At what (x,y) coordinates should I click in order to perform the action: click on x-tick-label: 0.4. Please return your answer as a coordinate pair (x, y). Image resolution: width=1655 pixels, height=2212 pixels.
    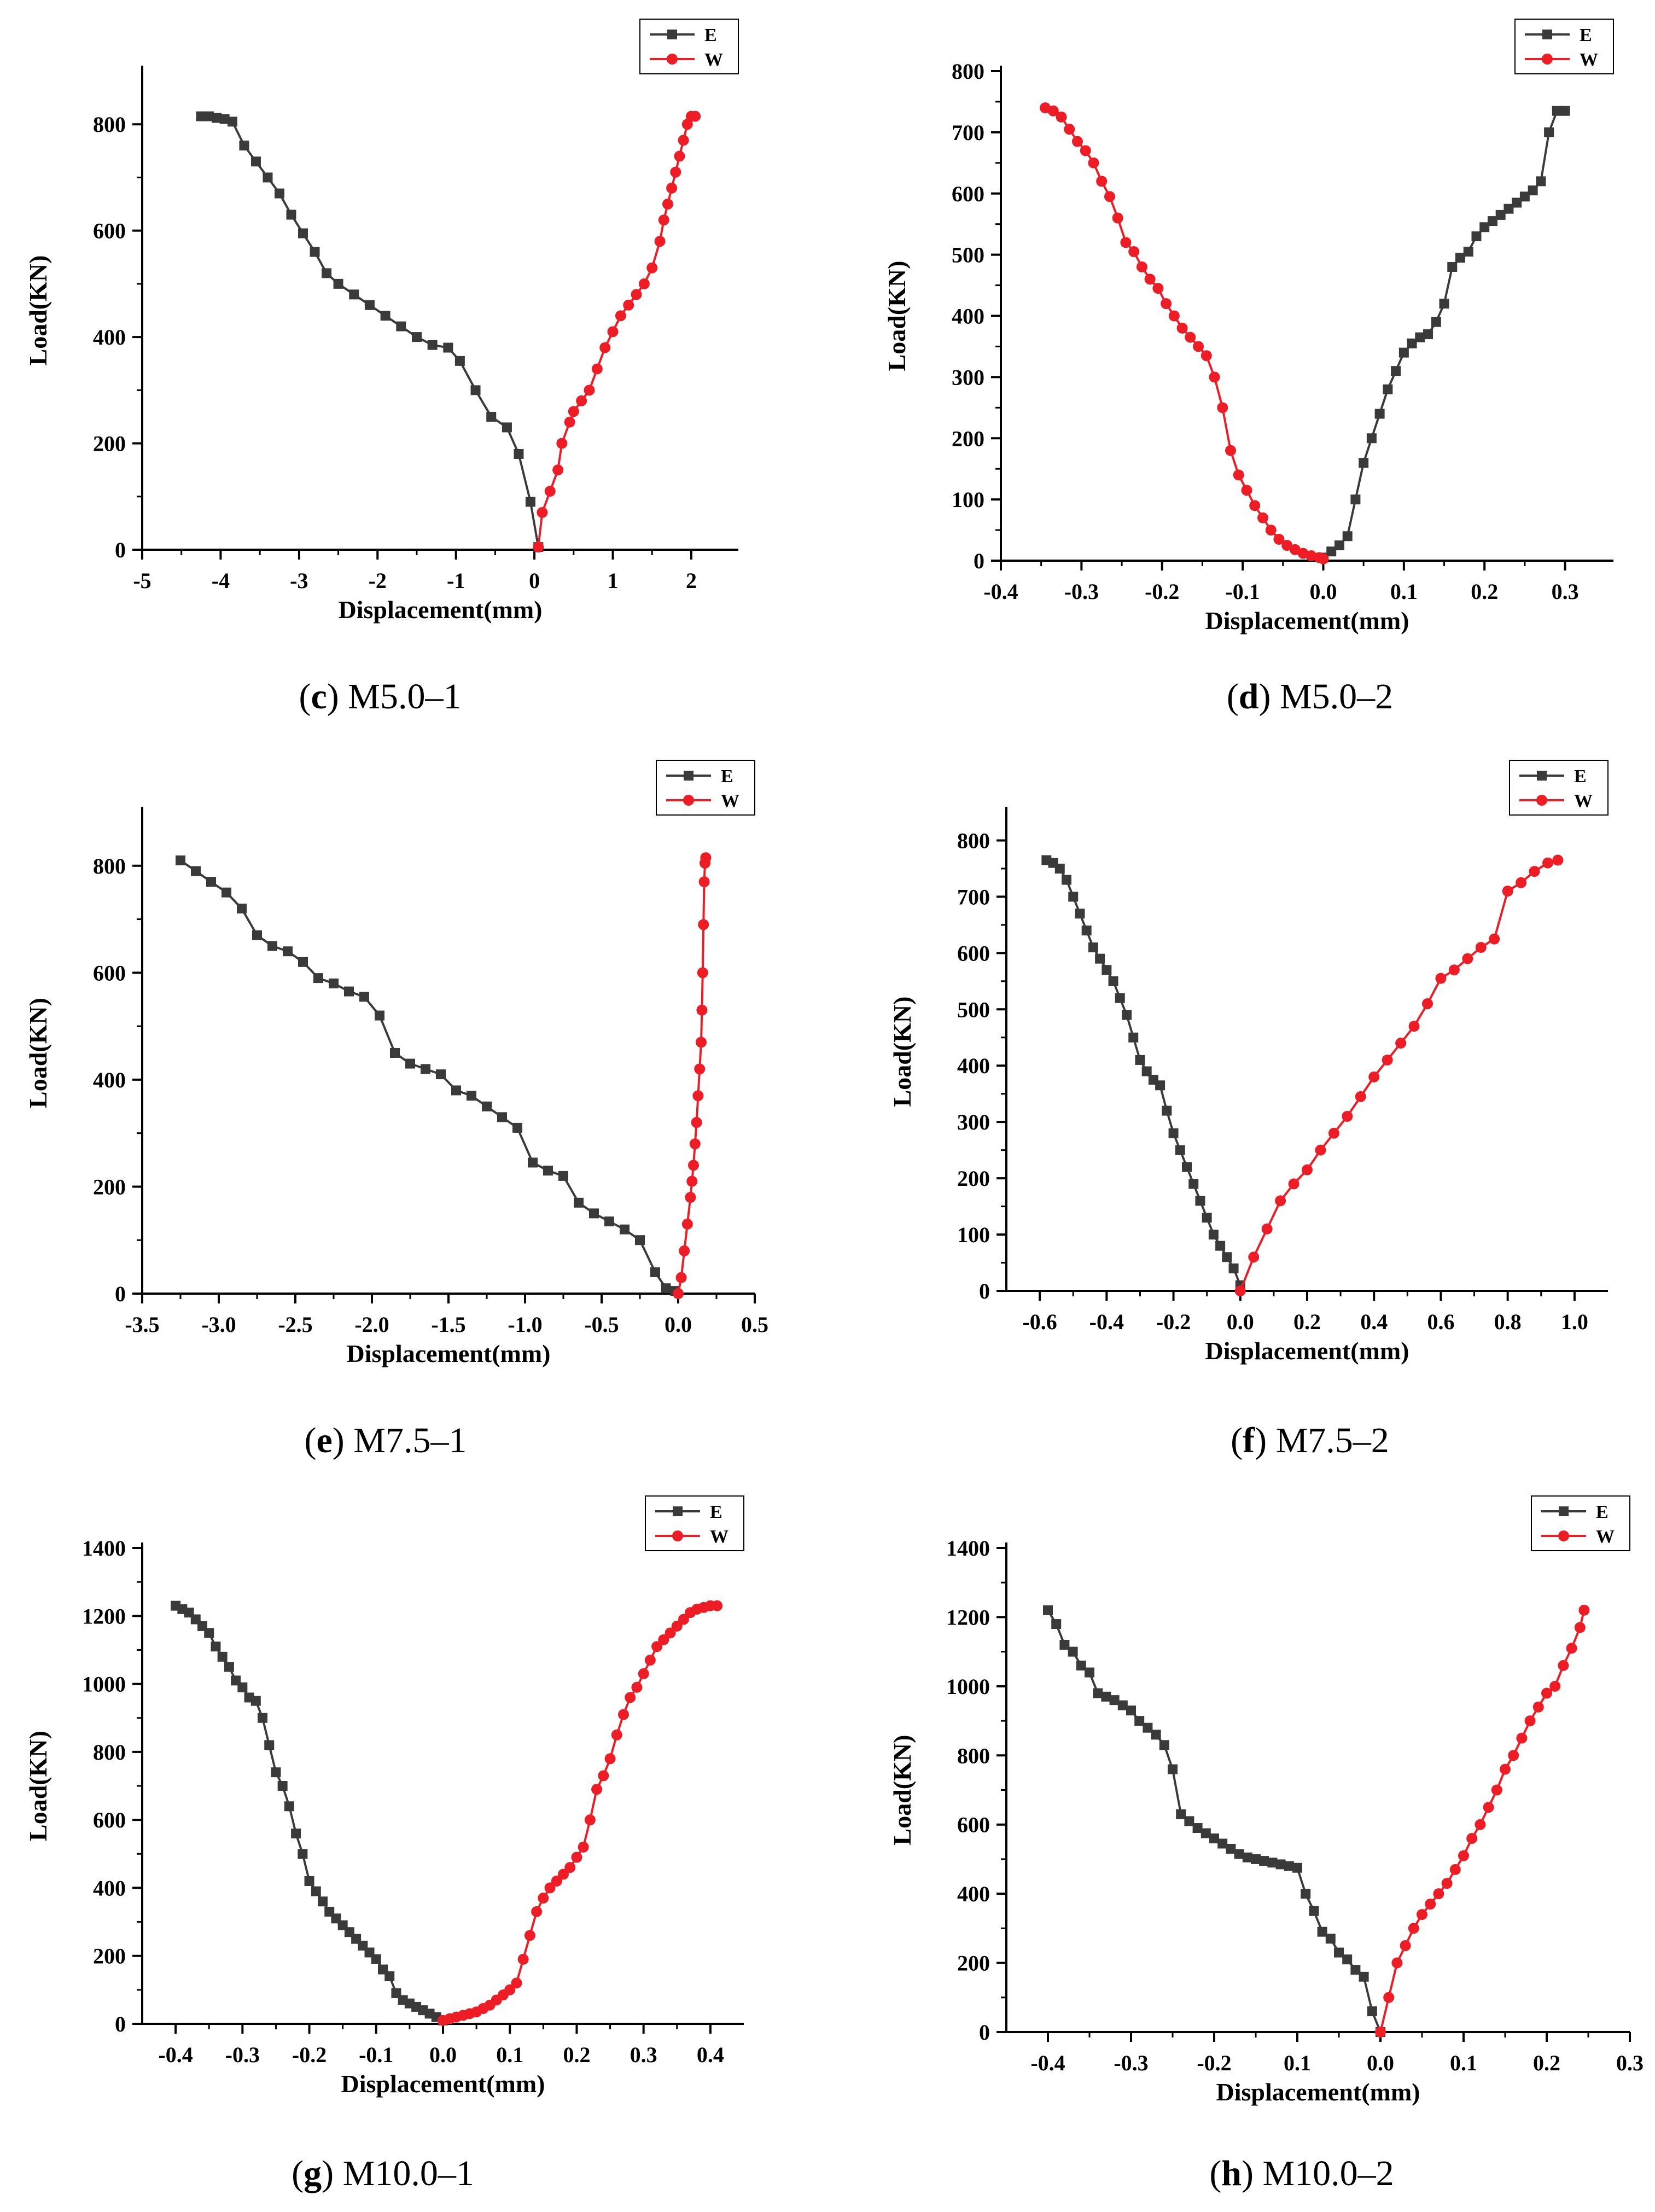
    Looking at the image, I should click on (1374, 1321).